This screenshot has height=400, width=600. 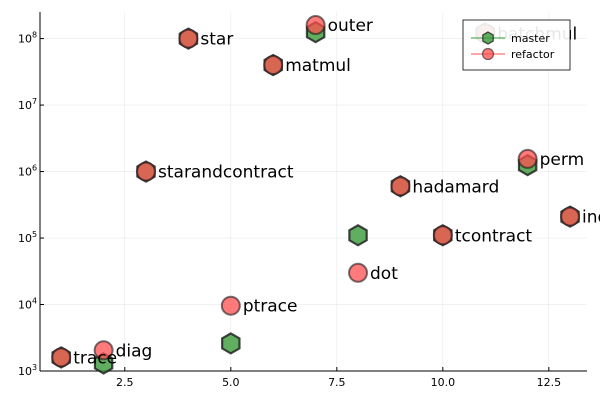 I want to click on point-annotation: starandcontract, so click(x=226, y=173).